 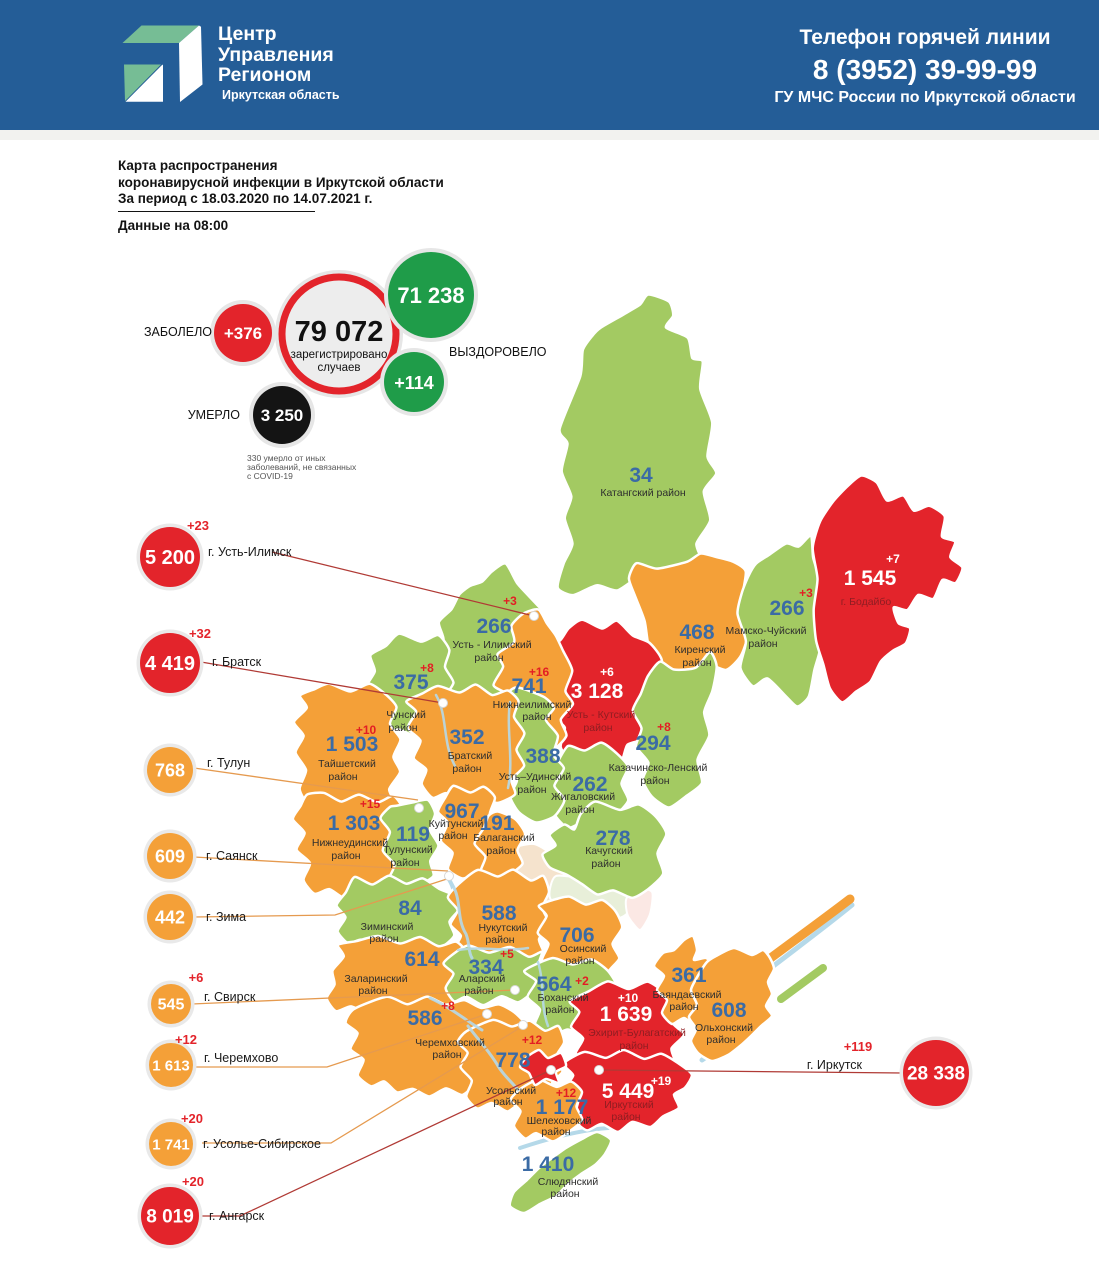 I want to click on svg-text: Черемховский, so click(x=450, y=1043).